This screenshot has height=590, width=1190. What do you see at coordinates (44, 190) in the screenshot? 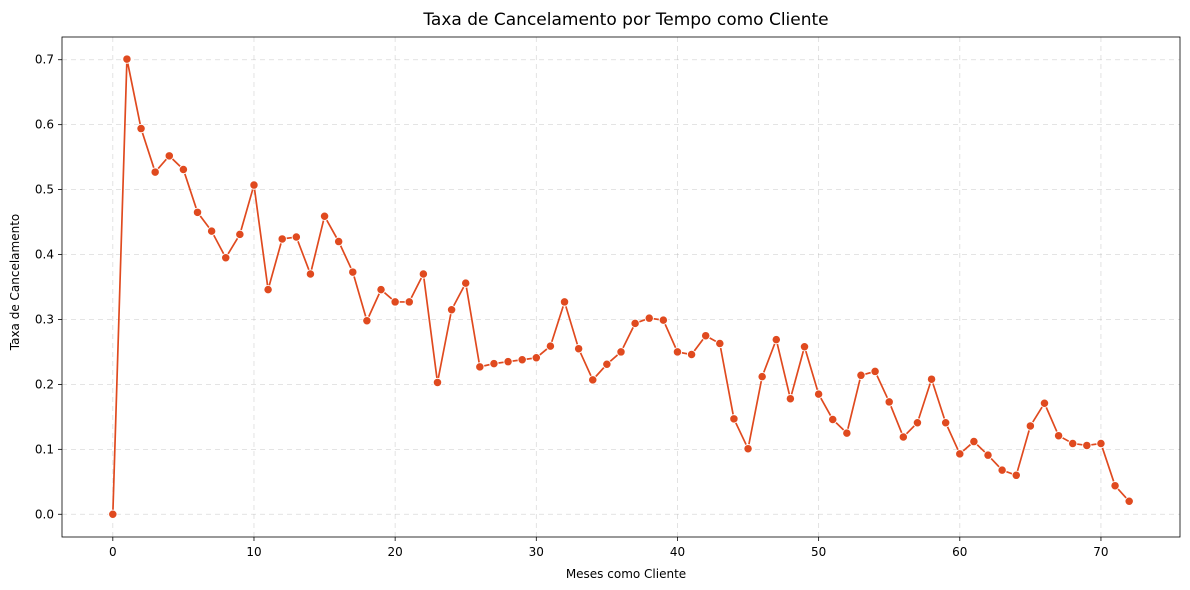
I see `y-tick-label: 0.5` at bounding box center [44, 190].